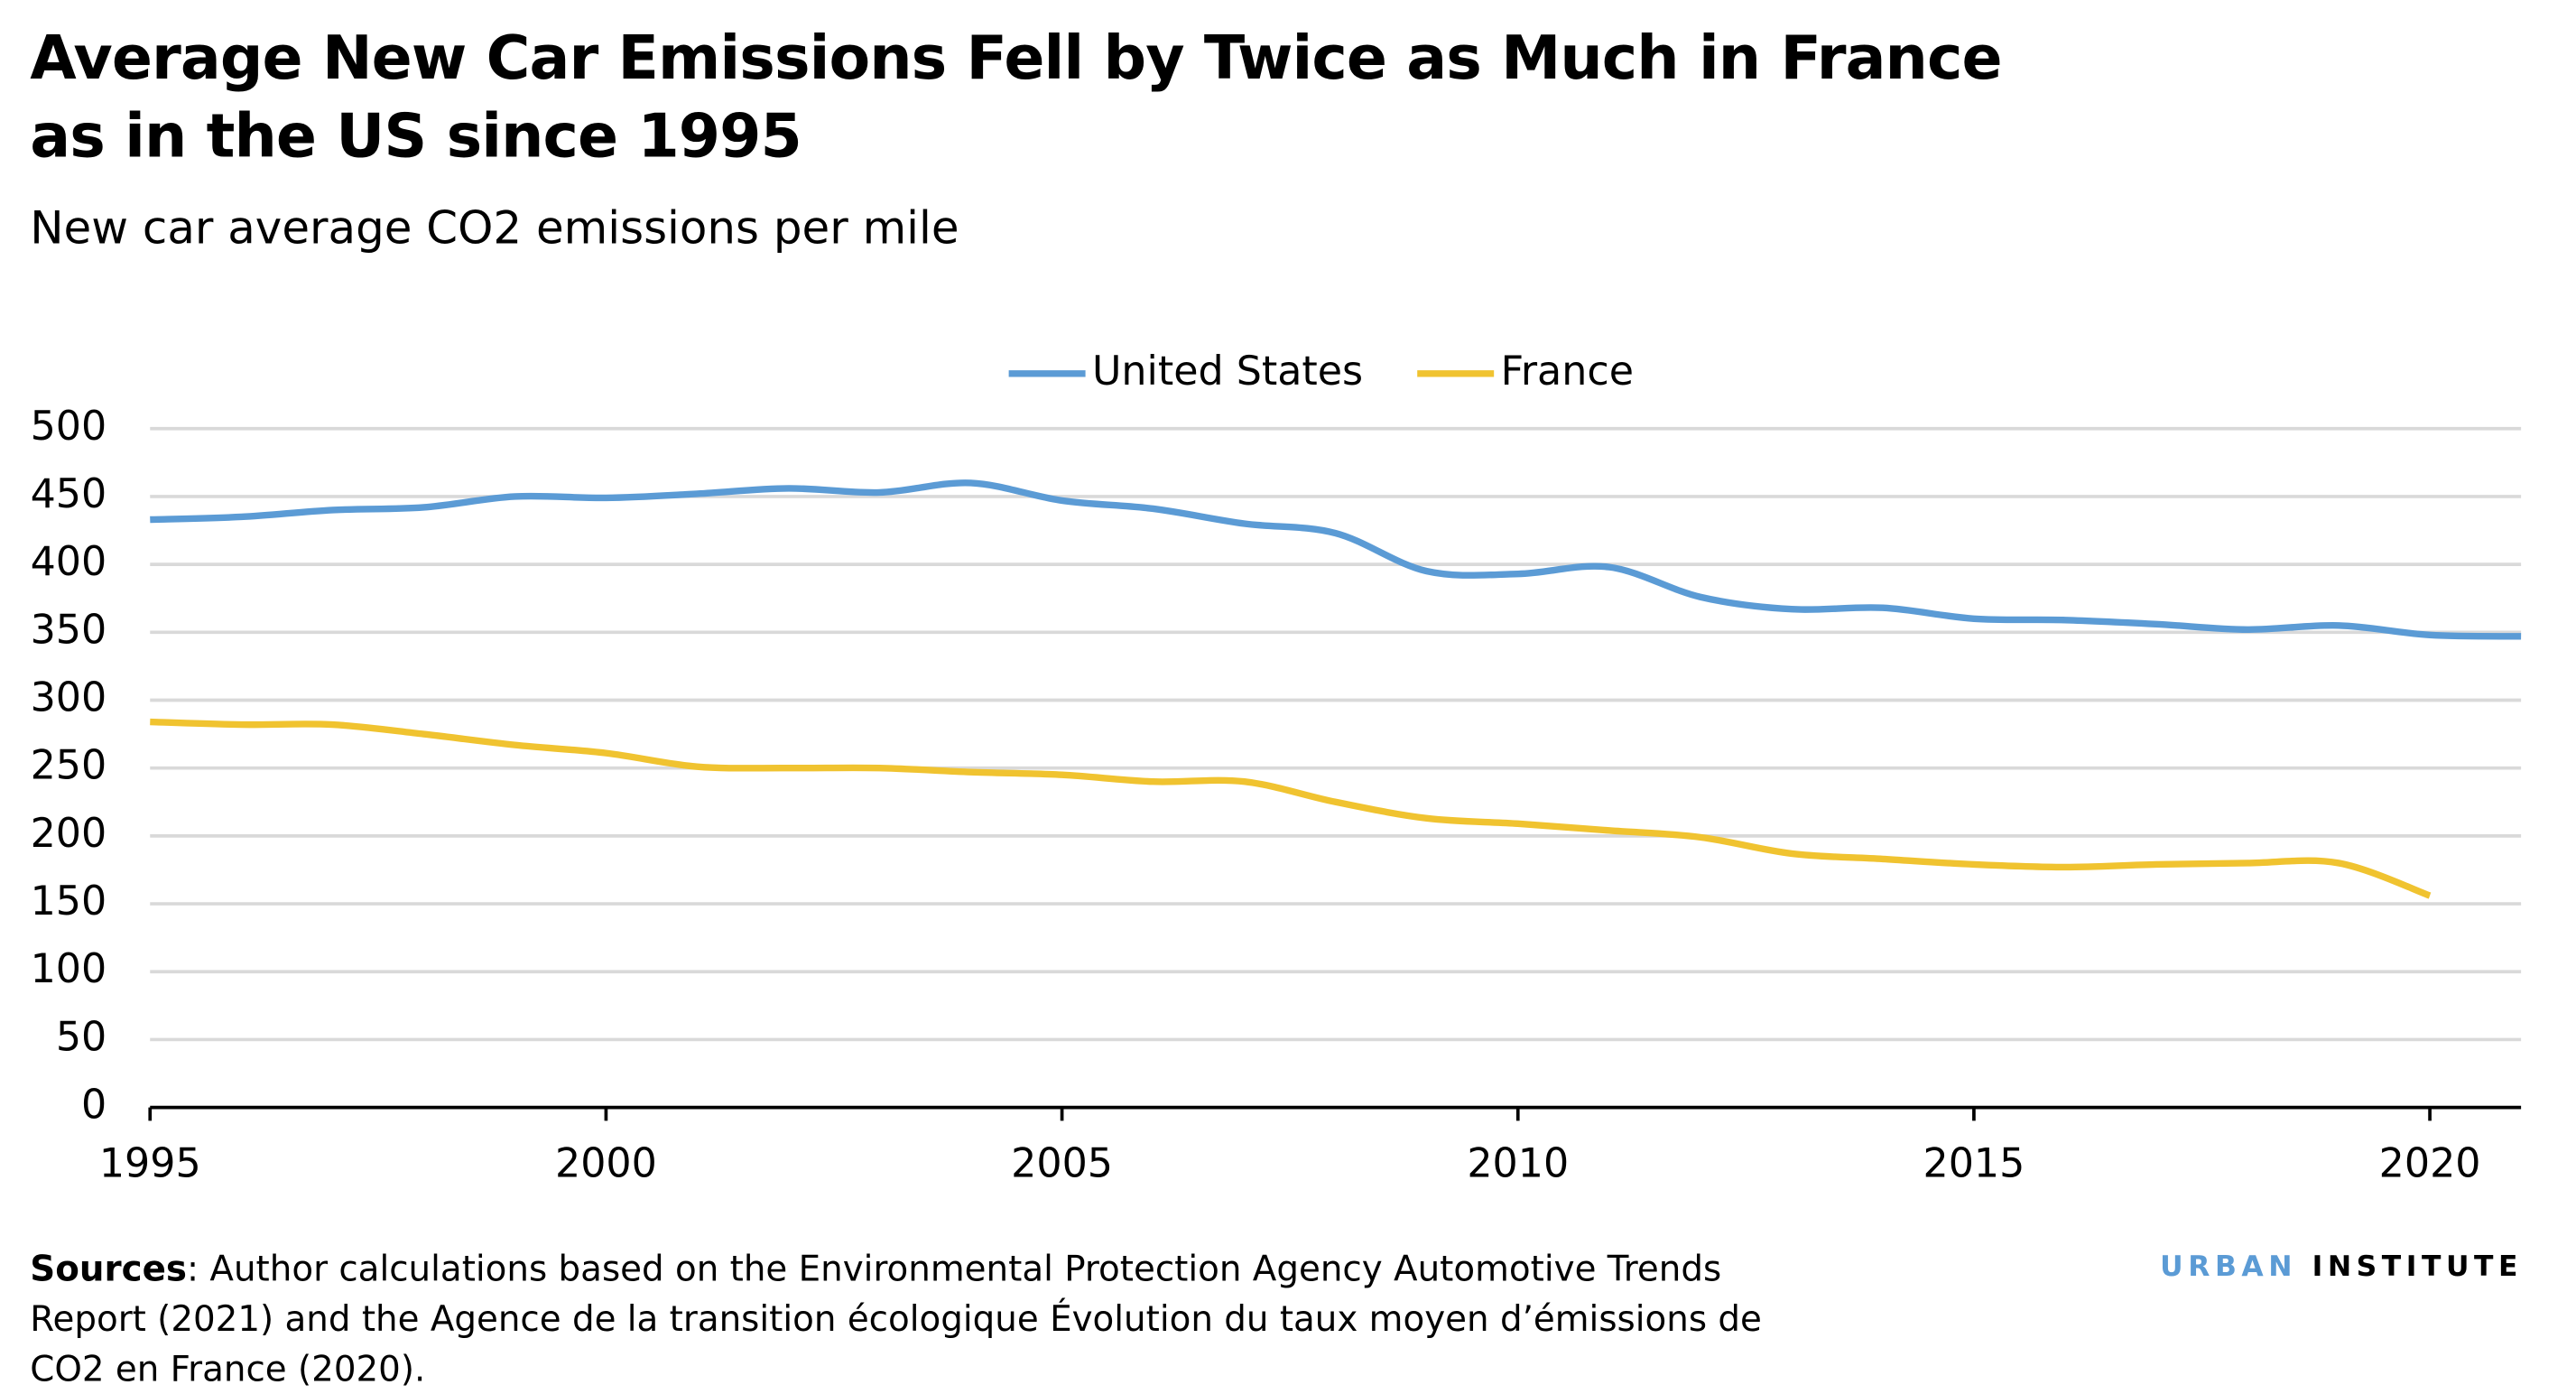  What do you see at coordinates (150, 1163) in the screenshot?
I see `x-tick-label: 1995` at bounding box center [150, 1163].